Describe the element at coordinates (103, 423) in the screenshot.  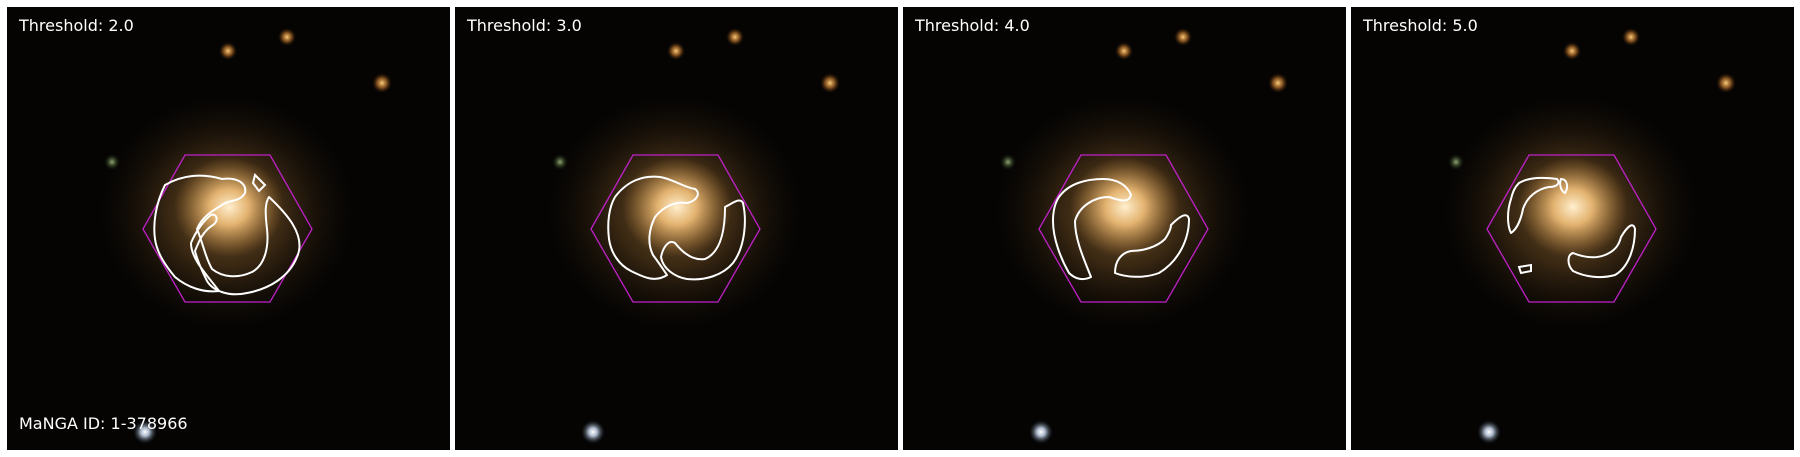
I see `manga-id-label: MaNGA ID: 1-378966` at that location.